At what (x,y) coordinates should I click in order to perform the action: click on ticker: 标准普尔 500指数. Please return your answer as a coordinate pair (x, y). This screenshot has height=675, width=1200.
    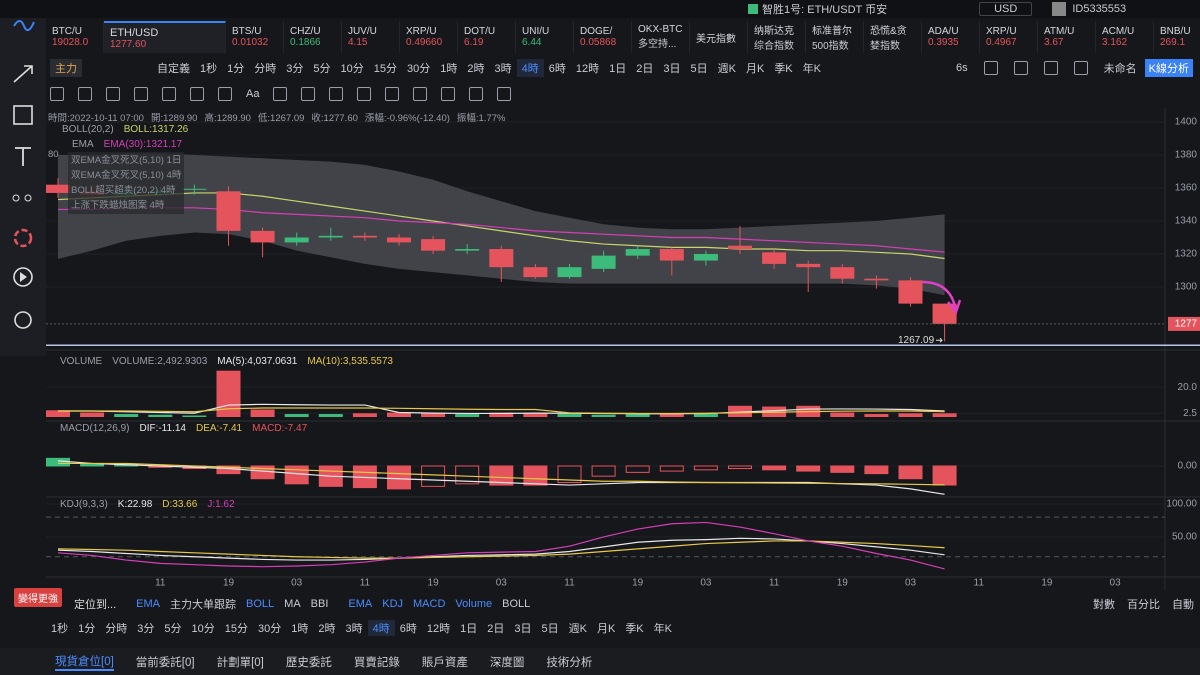
    Looking at the image, I should click on (835, 37).